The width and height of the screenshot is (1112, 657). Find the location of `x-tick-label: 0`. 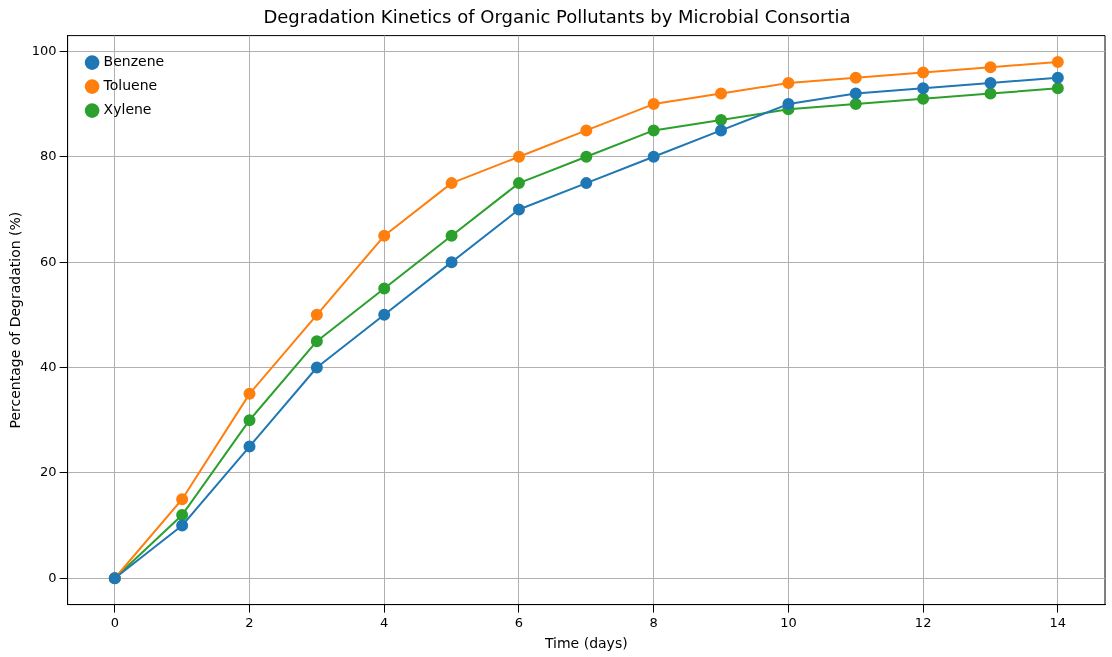

x-tick-label: 0 is located at coordinates (114, 622).